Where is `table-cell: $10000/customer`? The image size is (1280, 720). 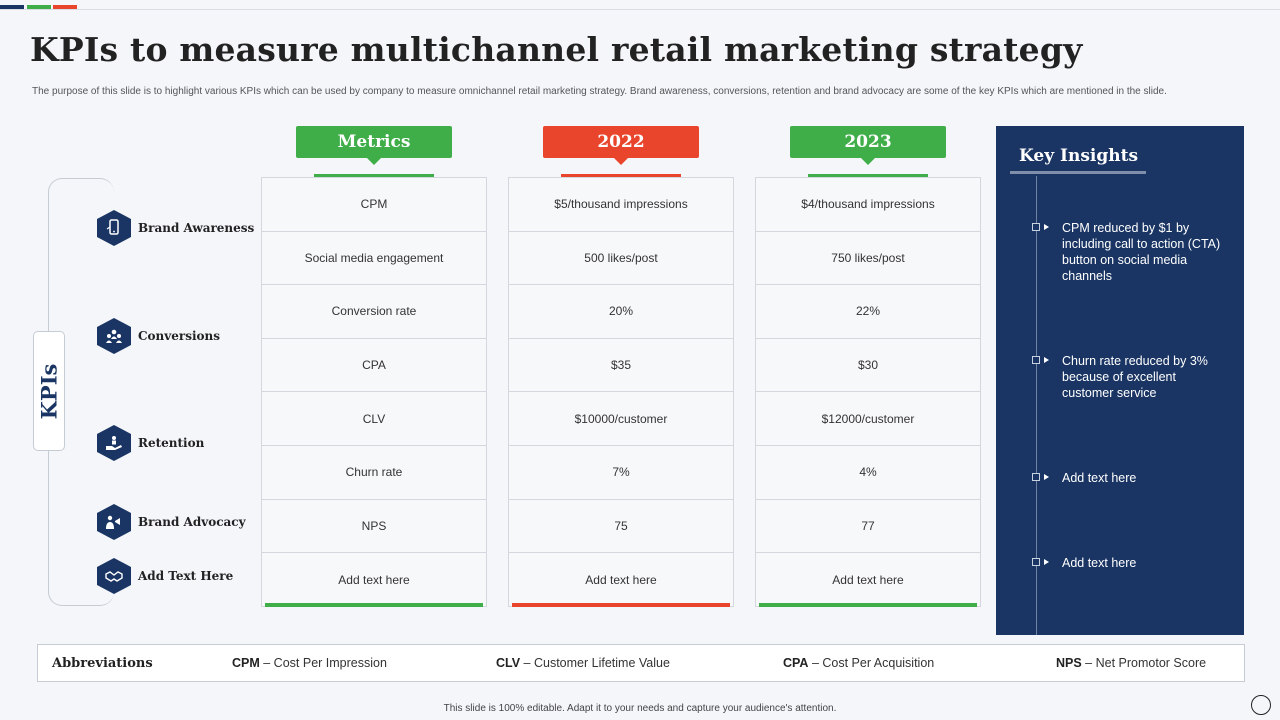
table-cell: $10000/customer is located at coordinates (621, 419).